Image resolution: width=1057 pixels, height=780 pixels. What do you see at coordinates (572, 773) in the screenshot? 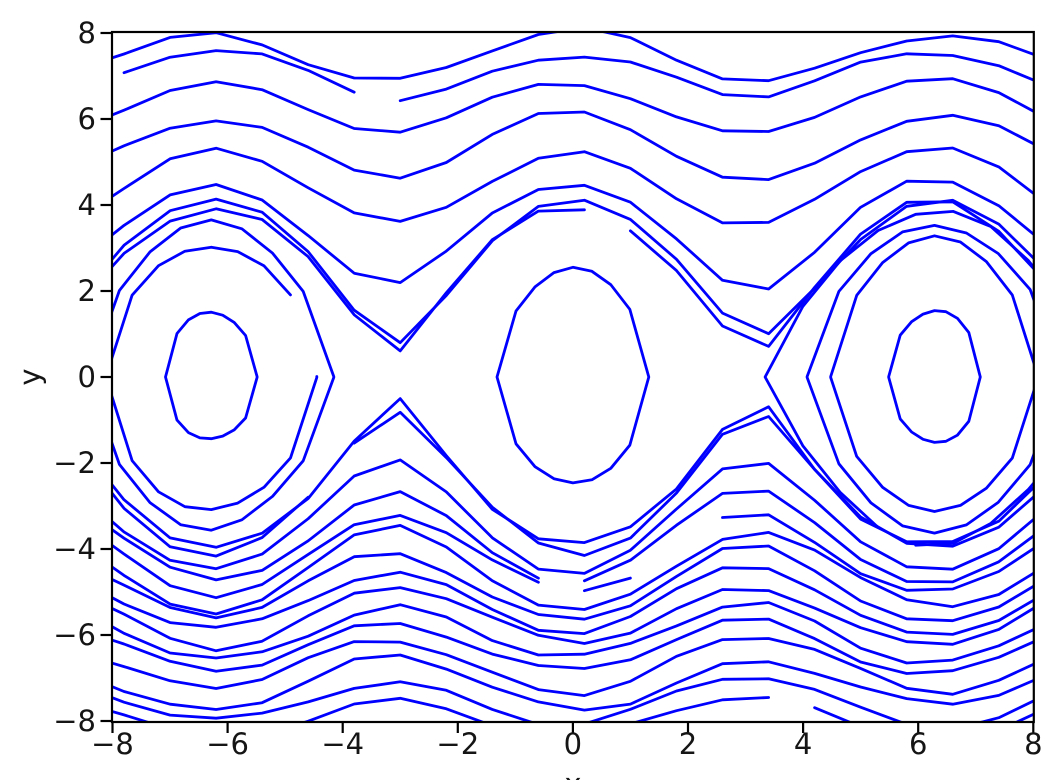
I see `x-axis-label: x` at bounding box center [572, 773].